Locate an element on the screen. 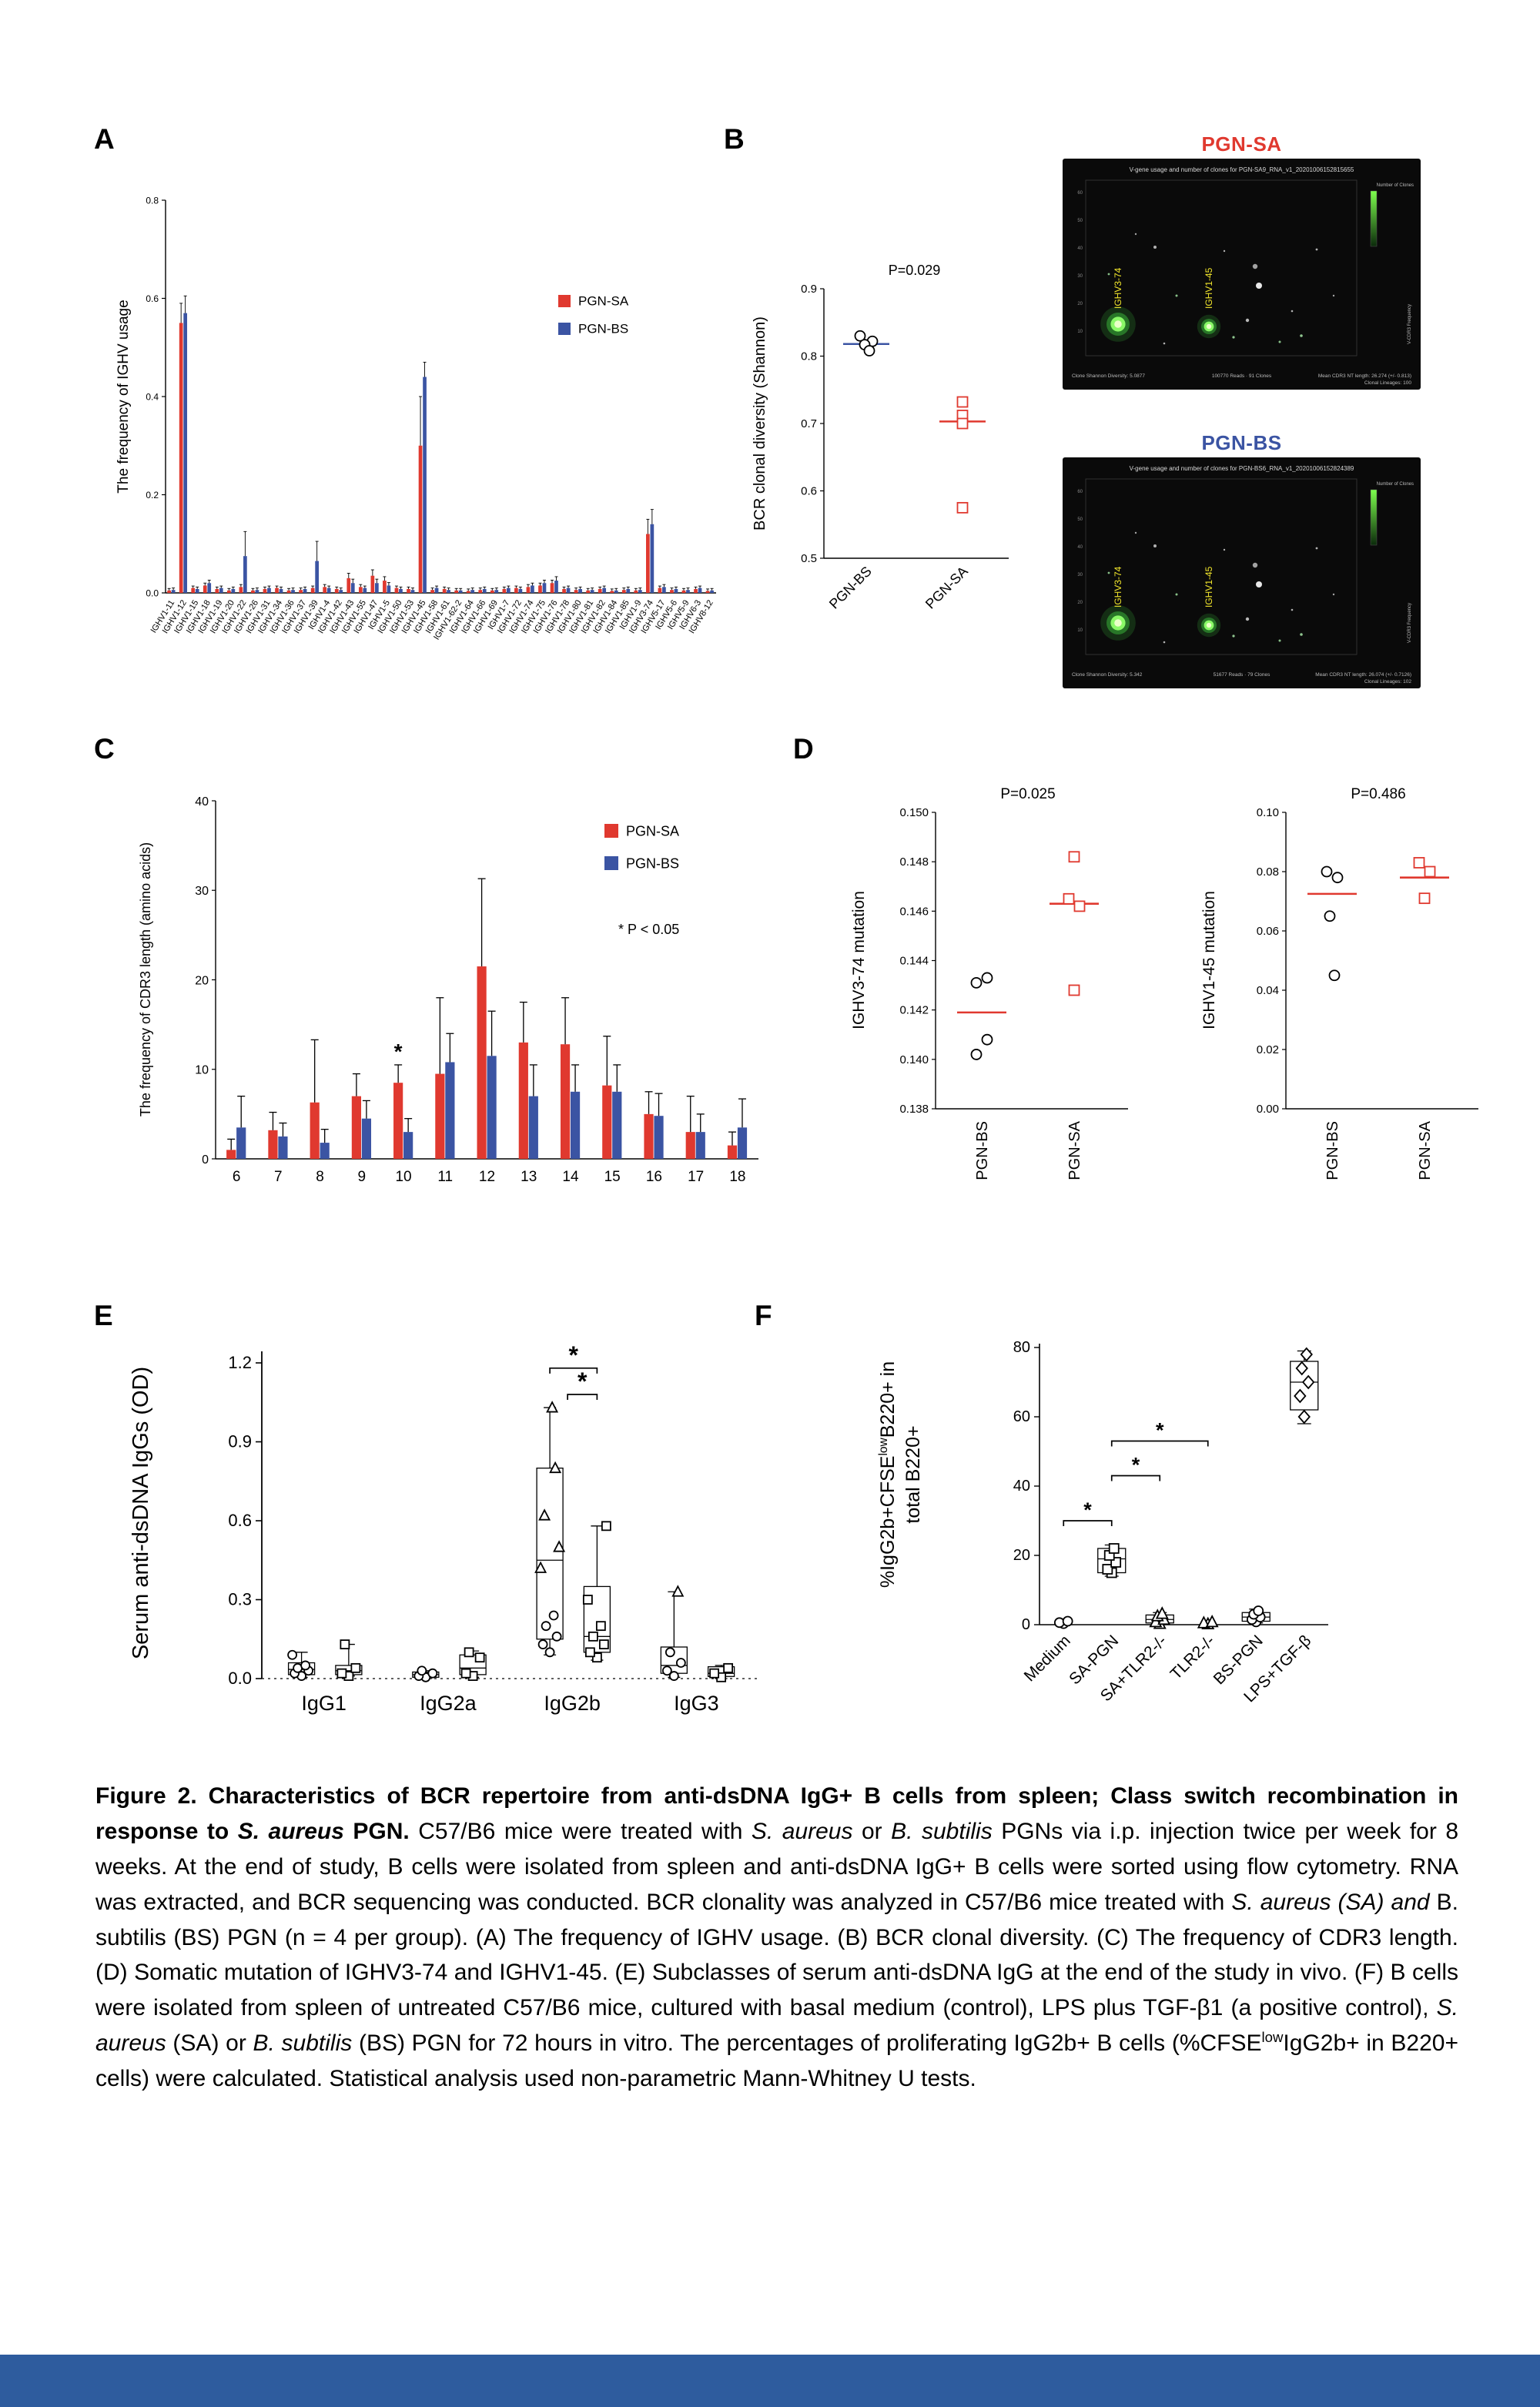 The height and width of the screenshot is (2407, 1540). svg-text: 17 is located at coordinates (696, 1177).